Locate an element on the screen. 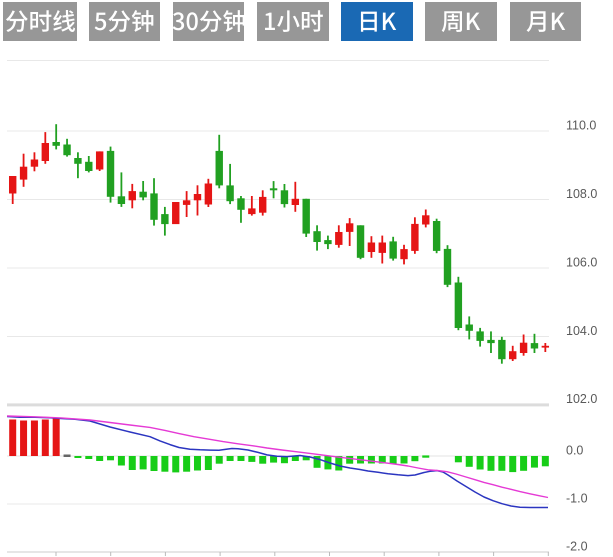 The image size is (613, 557). svg-text: 108.0 is located at coordinates (581, 194).